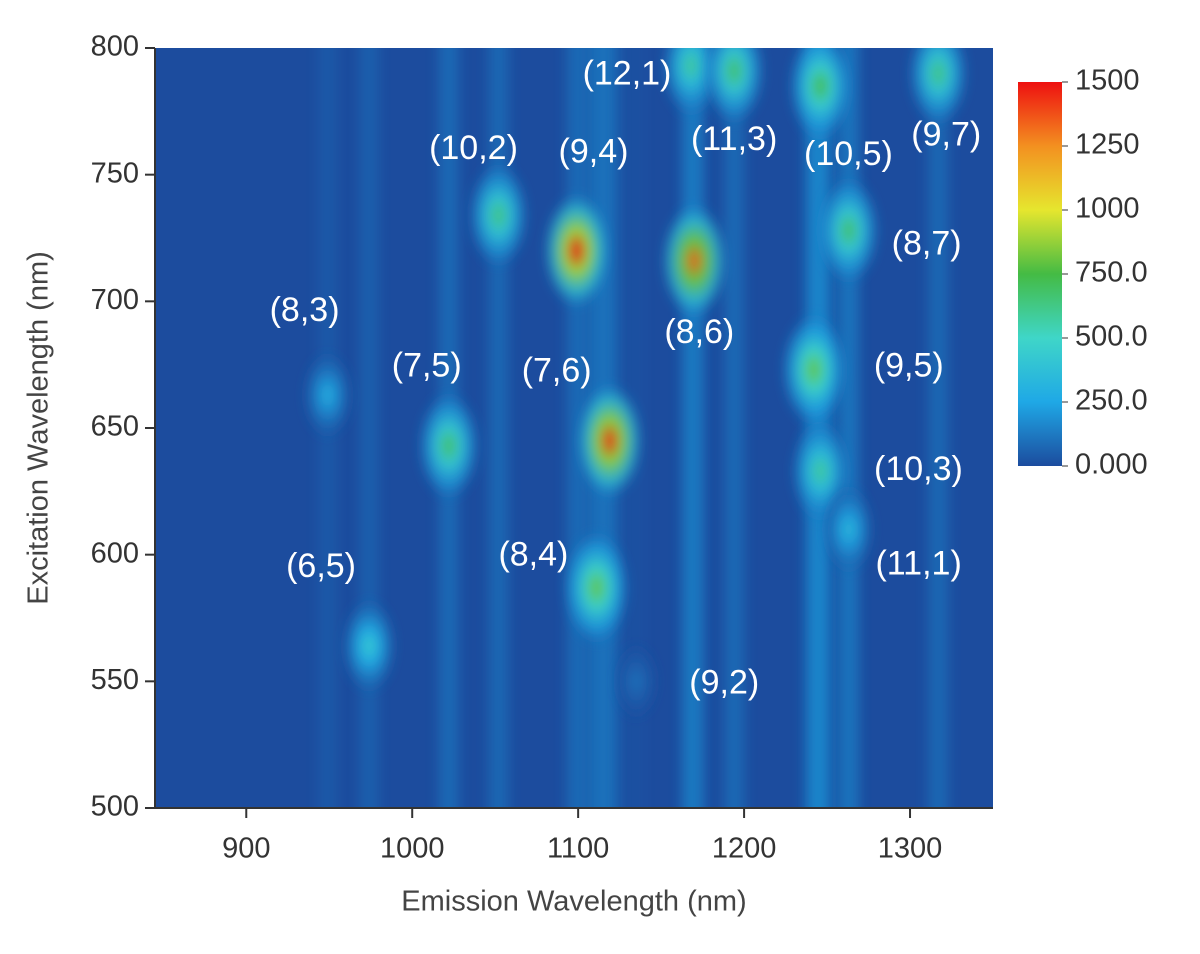 This screenshot has width=1200, height=954. Describe the element at coordinates (744, 849) in the screenshot. I see `x-tick-label: 1200` at that location.